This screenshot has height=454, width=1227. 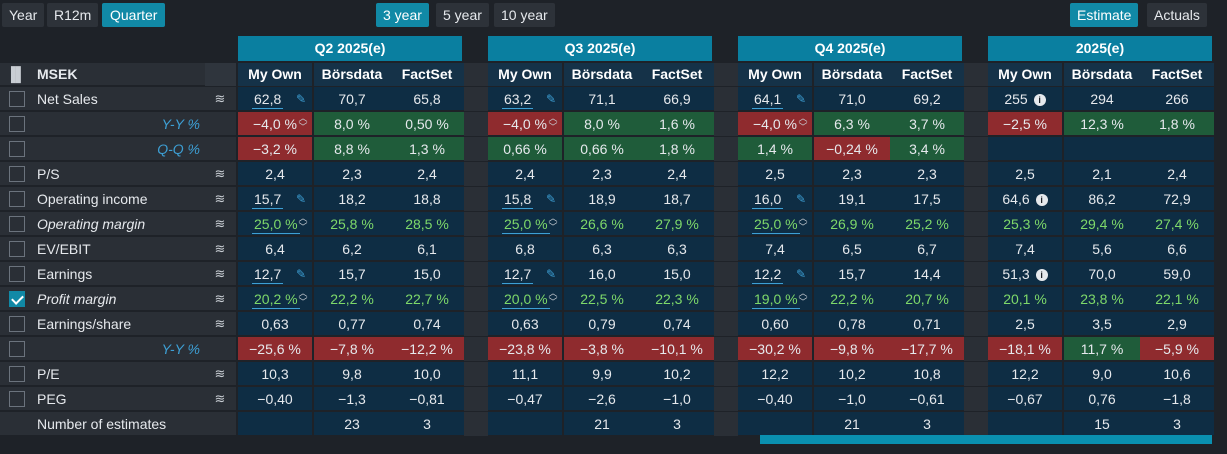 What do you see at coordinates (525, 99) in the screenshot?
I see `value-cell: 63,2 ✎` at bounding box center [525, 99].